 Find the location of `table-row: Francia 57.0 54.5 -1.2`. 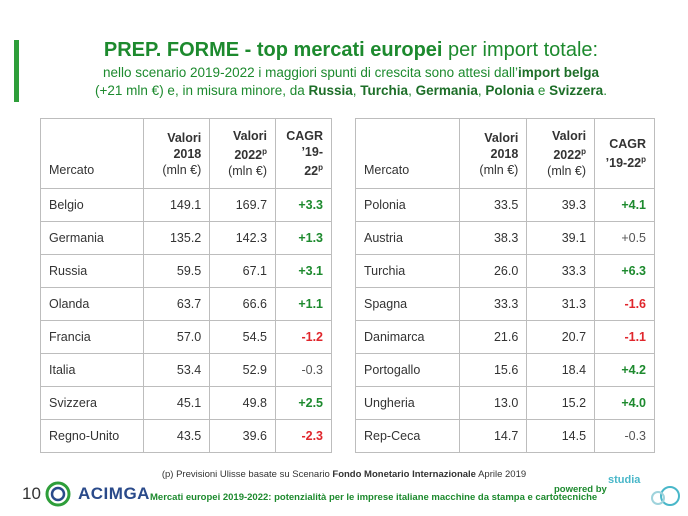

table-row: Francia 57.0 54.5 -1.2 is located at coordinates (185, 337).